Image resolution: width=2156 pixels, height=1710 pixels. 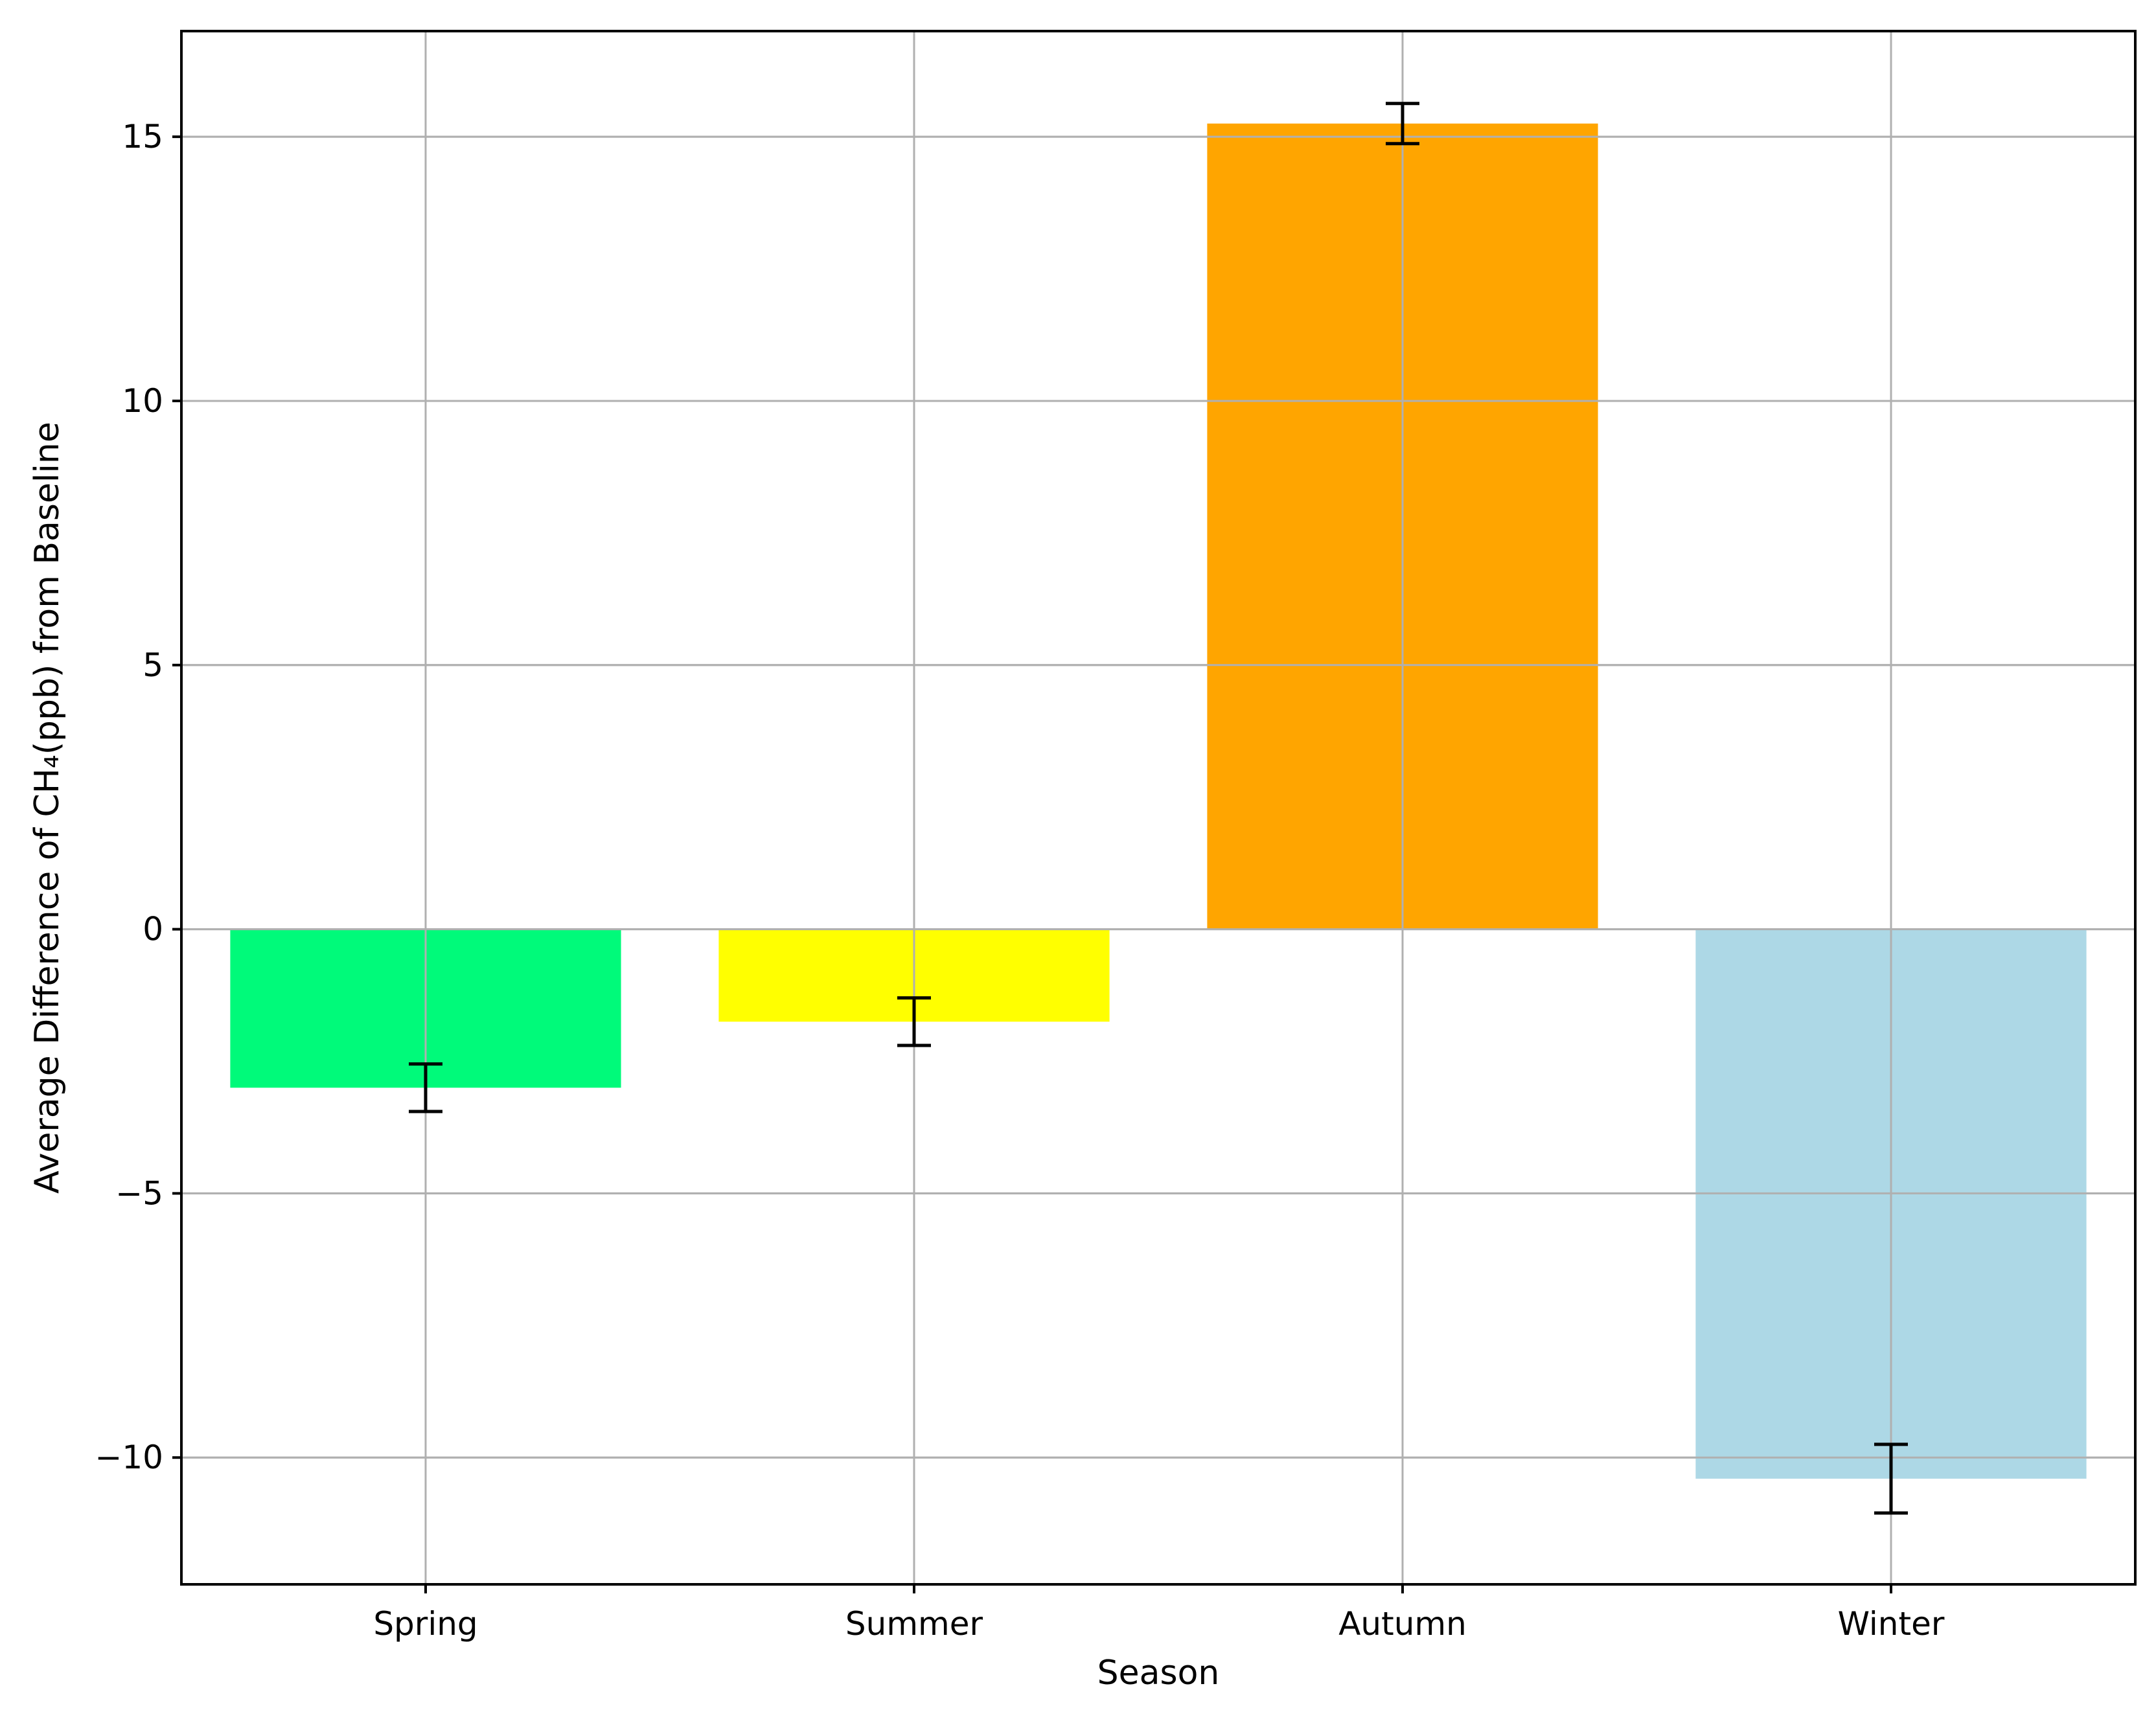 I want to click on y-tick-label: −5, so click(x=139, y=1193).